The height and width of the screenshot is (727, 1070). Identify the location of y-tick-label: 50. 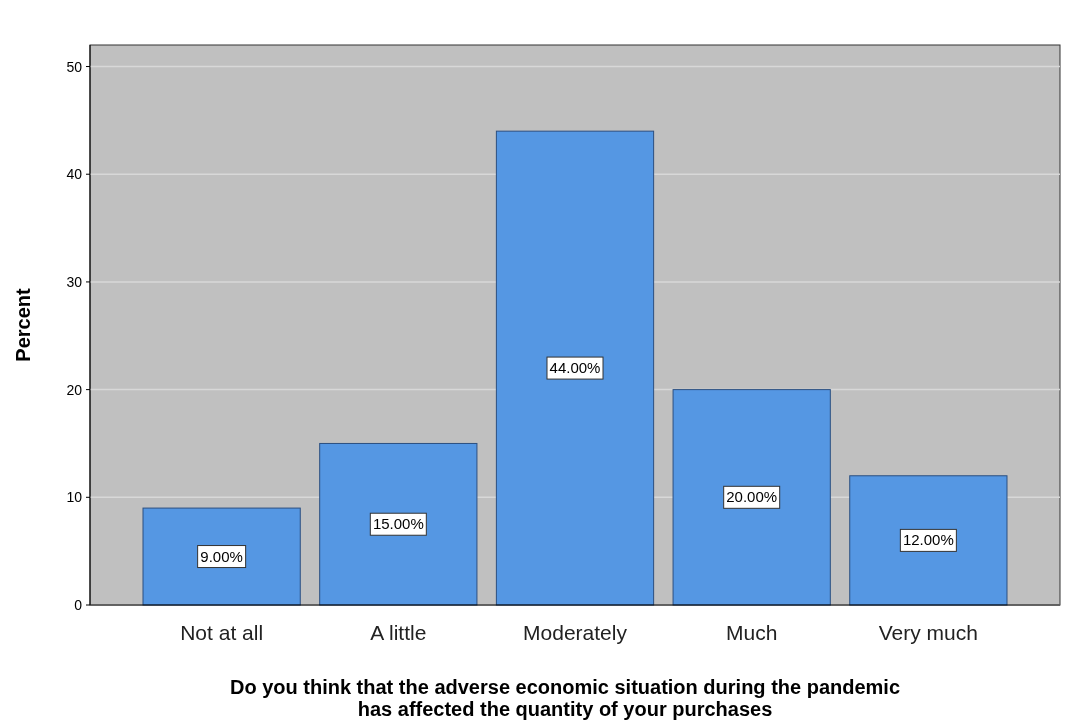
(74, 66).